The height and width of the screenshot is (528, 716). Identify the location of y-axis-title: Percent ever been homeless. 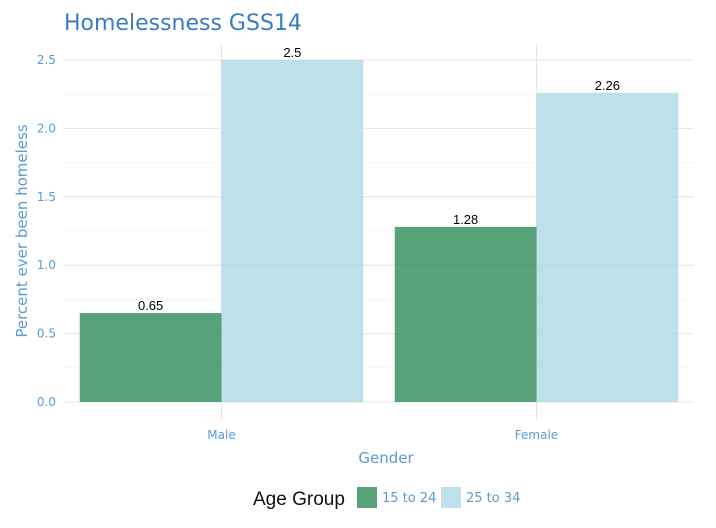
(22, 230).